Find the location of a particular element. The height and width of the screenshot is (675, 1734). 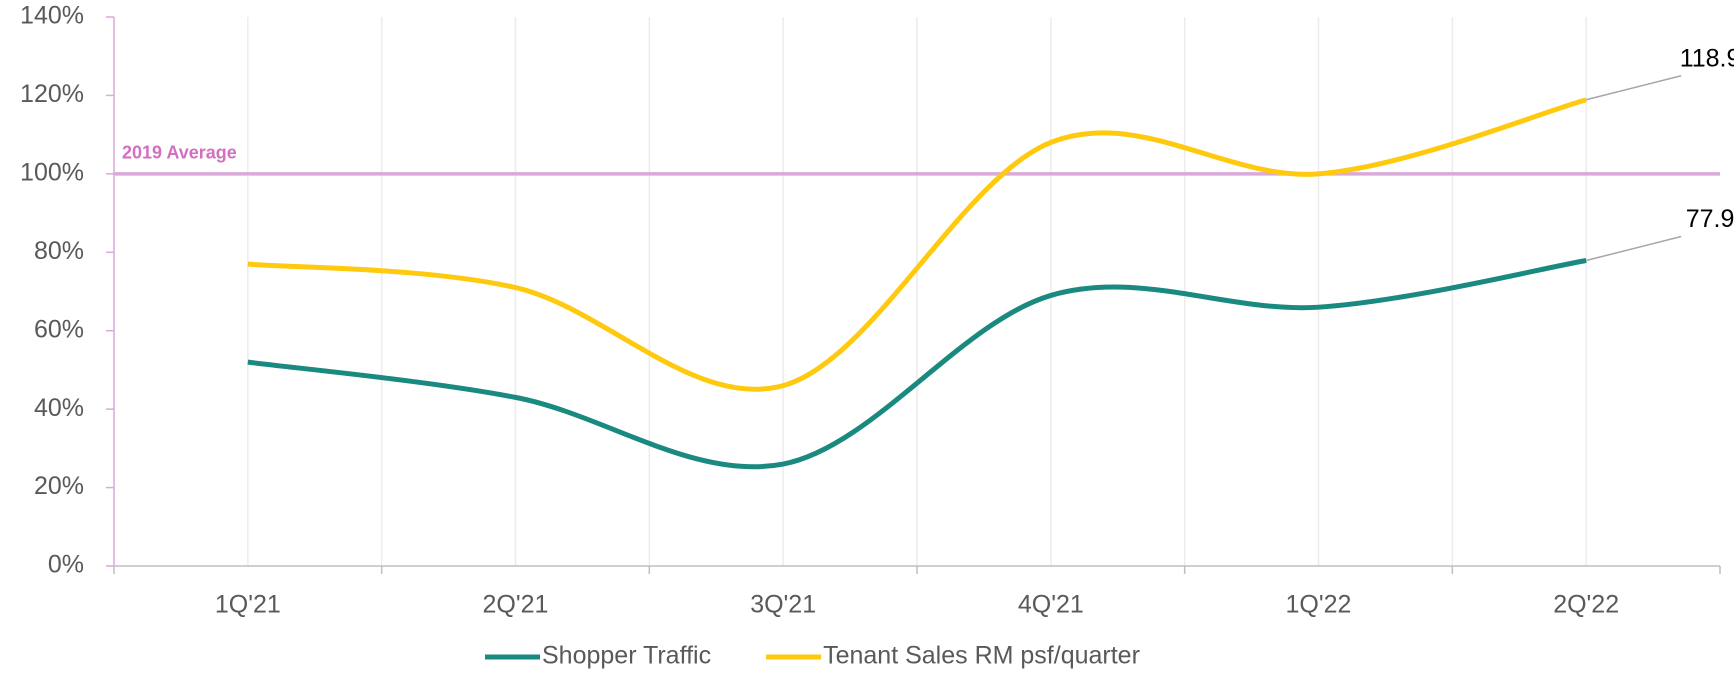

y-tick-label: 120% is located at coordinates (52, 94).